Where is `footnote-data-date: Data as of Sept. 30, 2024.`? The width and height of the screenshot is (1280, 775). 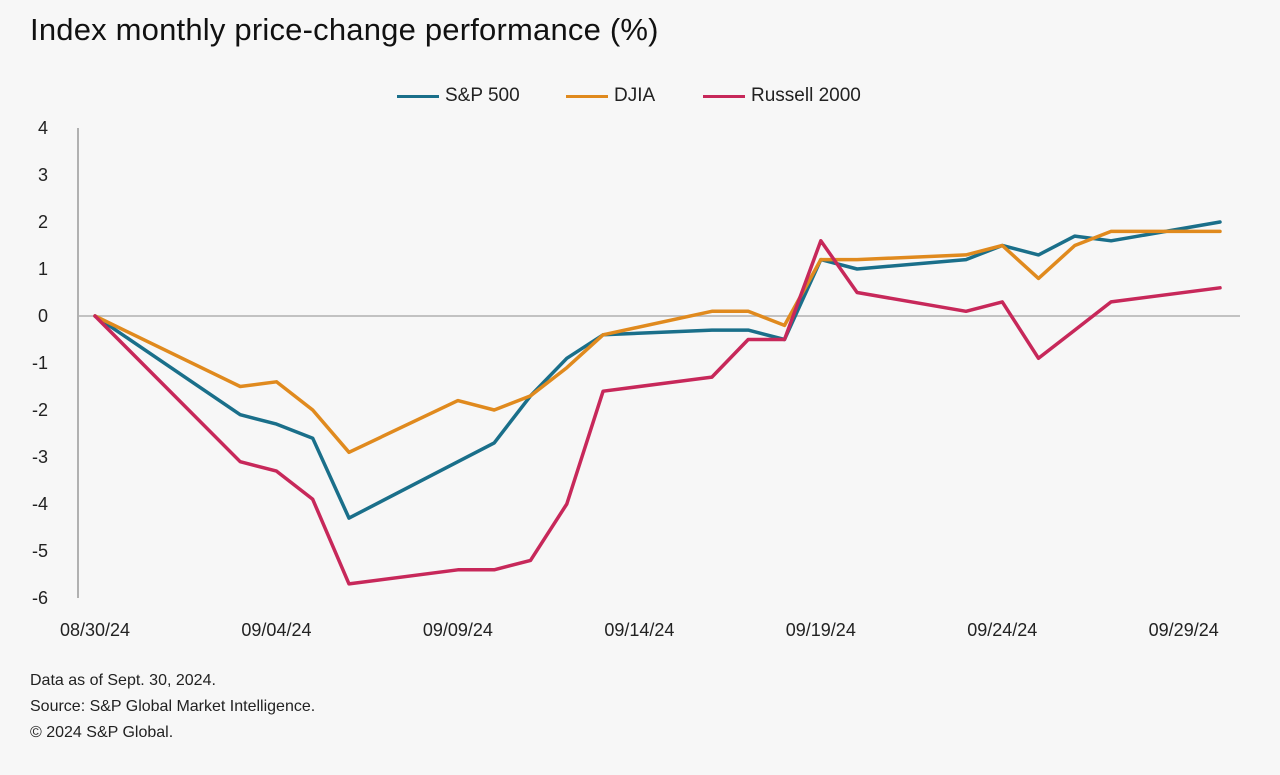 footnote-data-date: Data as of Sept. 30, 2024. is located at coordinates (123, 680).